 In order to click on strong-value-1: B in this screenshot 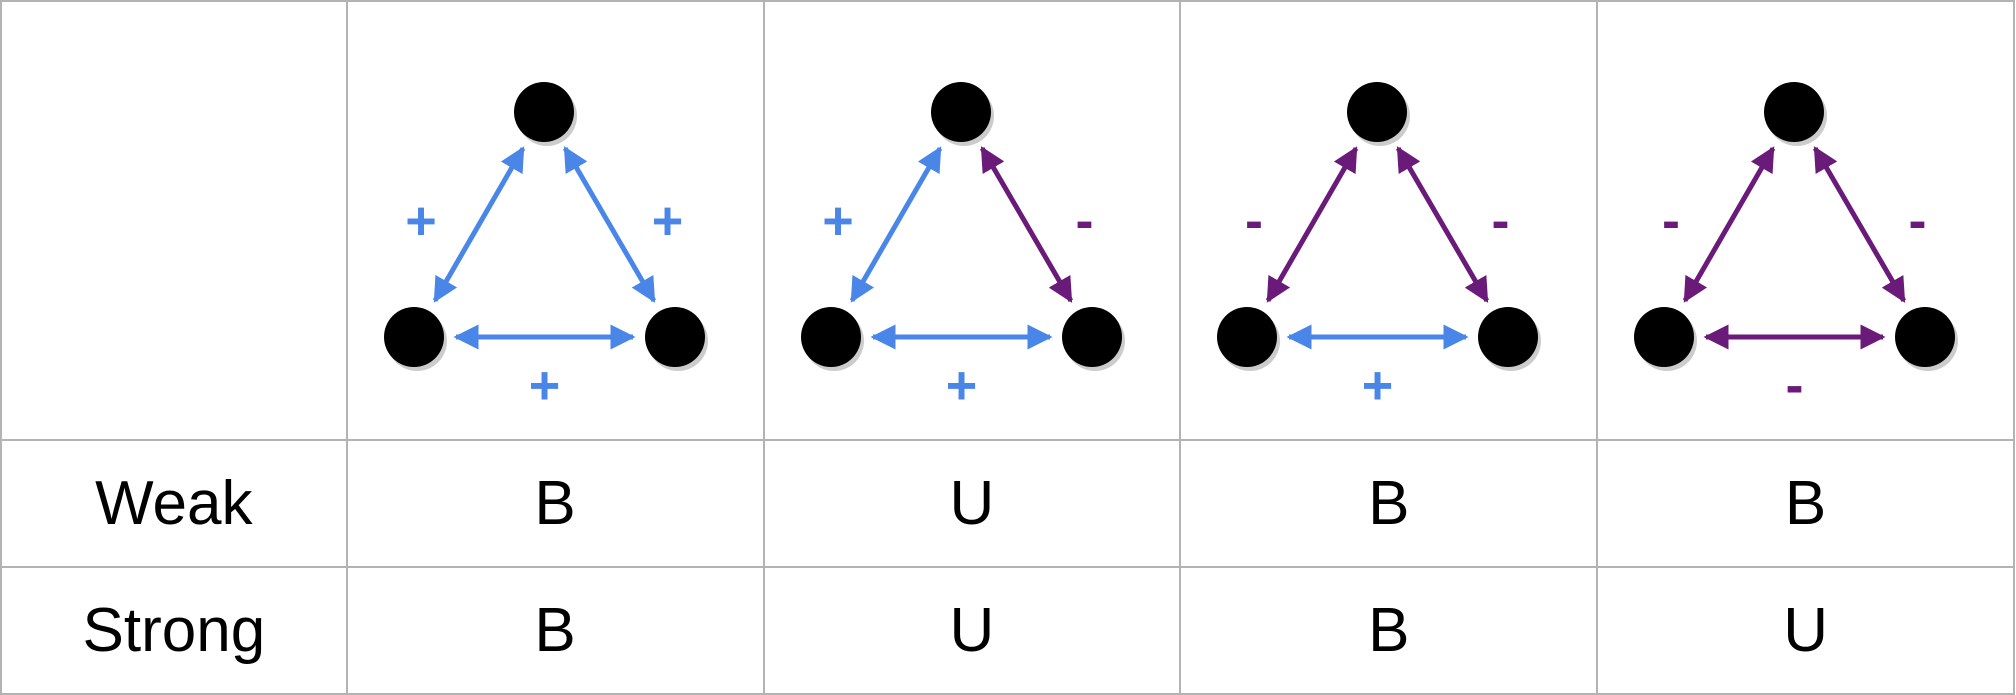, I will do `click(555, 630)`.